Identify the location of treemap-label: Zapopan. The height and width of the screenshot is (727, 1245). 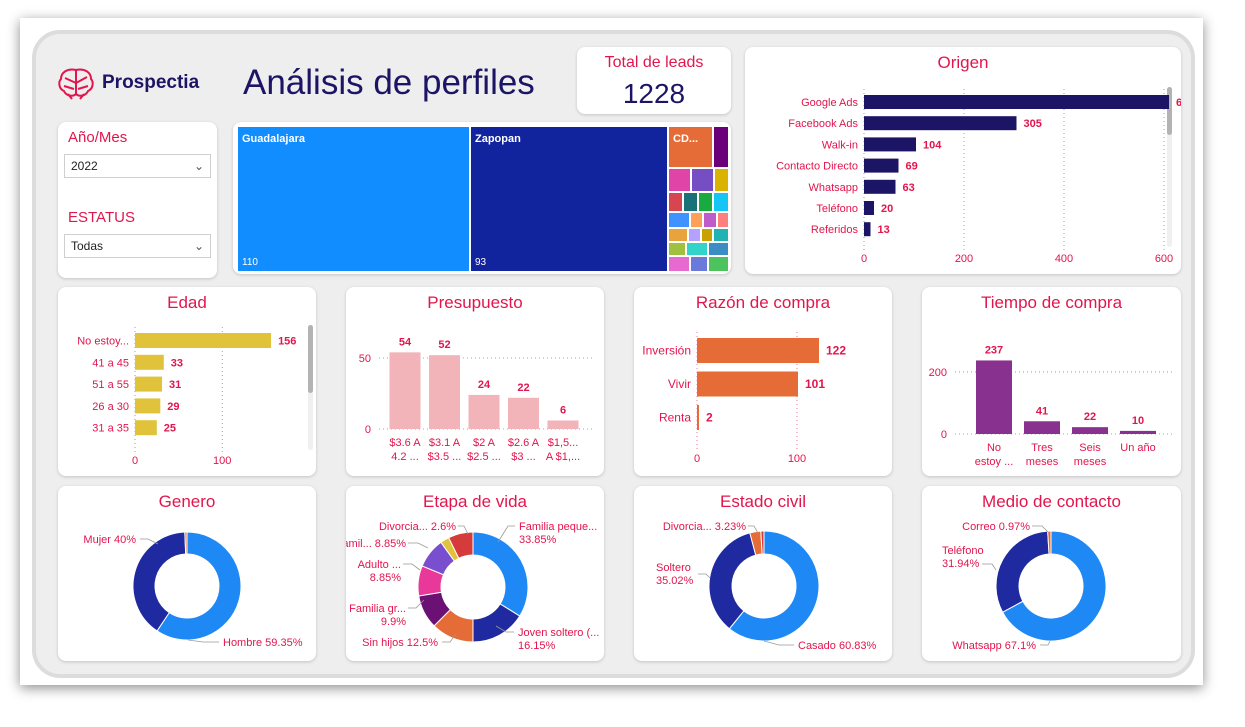
(498, 139).